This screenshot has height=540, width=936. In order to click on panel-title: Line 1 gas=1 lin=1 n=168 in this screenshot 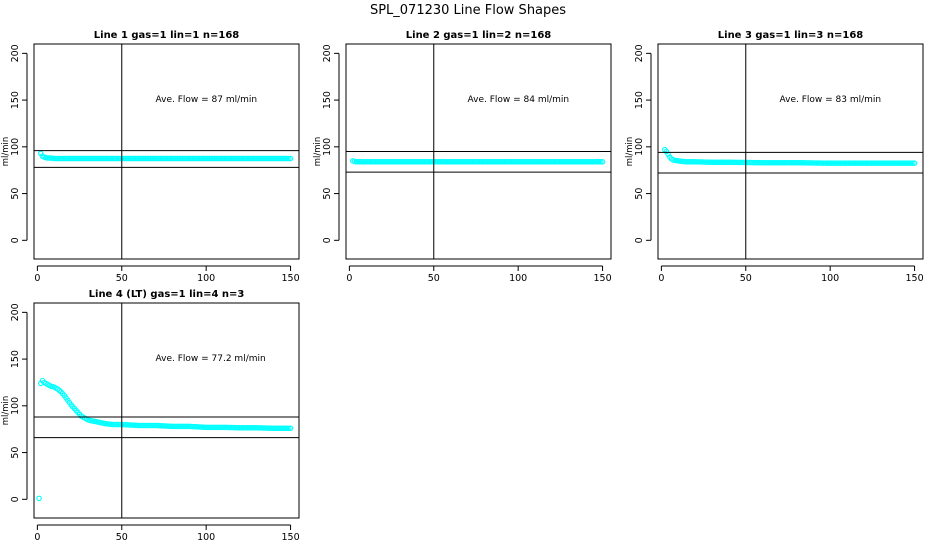, I will do `click(167, 35)`.